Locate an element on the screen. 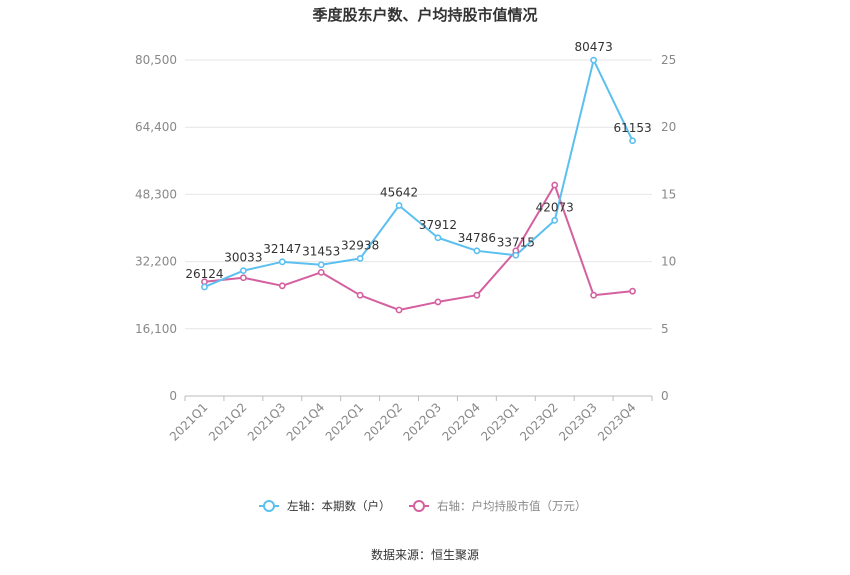 The width and height of the screenshot is (850, 575). right-tick-label: 5 is located at coordinates (665, 329).